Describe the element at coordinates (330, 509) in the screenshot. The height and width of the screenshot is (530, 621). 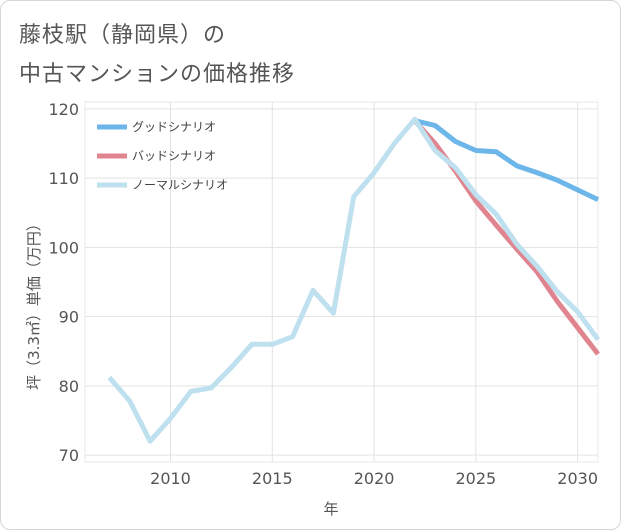
I see `x-axis-label: 年` at that location.